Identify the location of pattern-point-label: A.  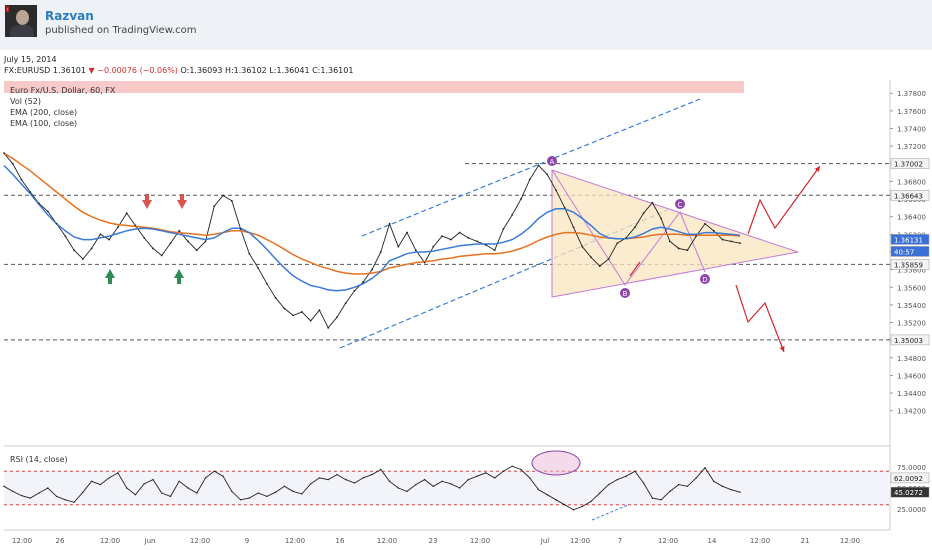
(552, 162).